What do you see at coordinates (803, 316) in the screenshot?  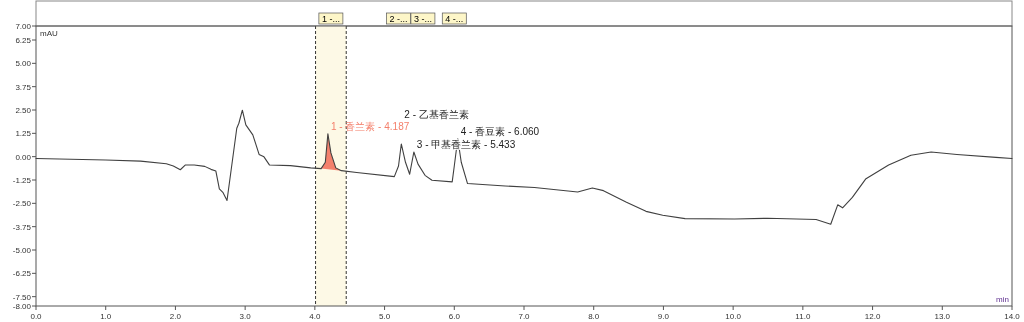 I see `x-tick-label: 11.0` at bounding box center [803, 316].